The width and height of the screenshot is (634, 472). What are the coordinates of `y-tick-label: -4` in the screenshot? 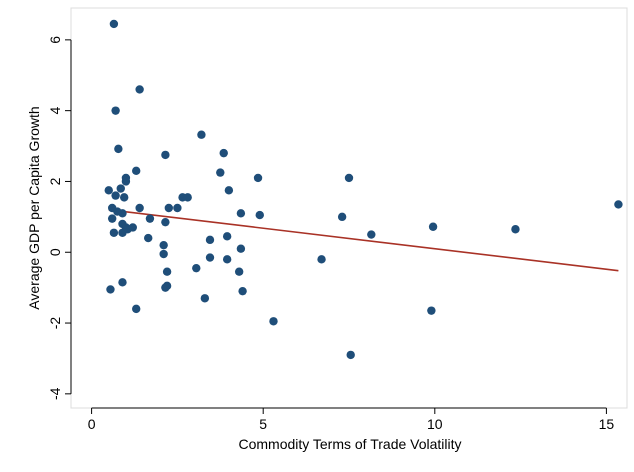 It's located at (55, 393).